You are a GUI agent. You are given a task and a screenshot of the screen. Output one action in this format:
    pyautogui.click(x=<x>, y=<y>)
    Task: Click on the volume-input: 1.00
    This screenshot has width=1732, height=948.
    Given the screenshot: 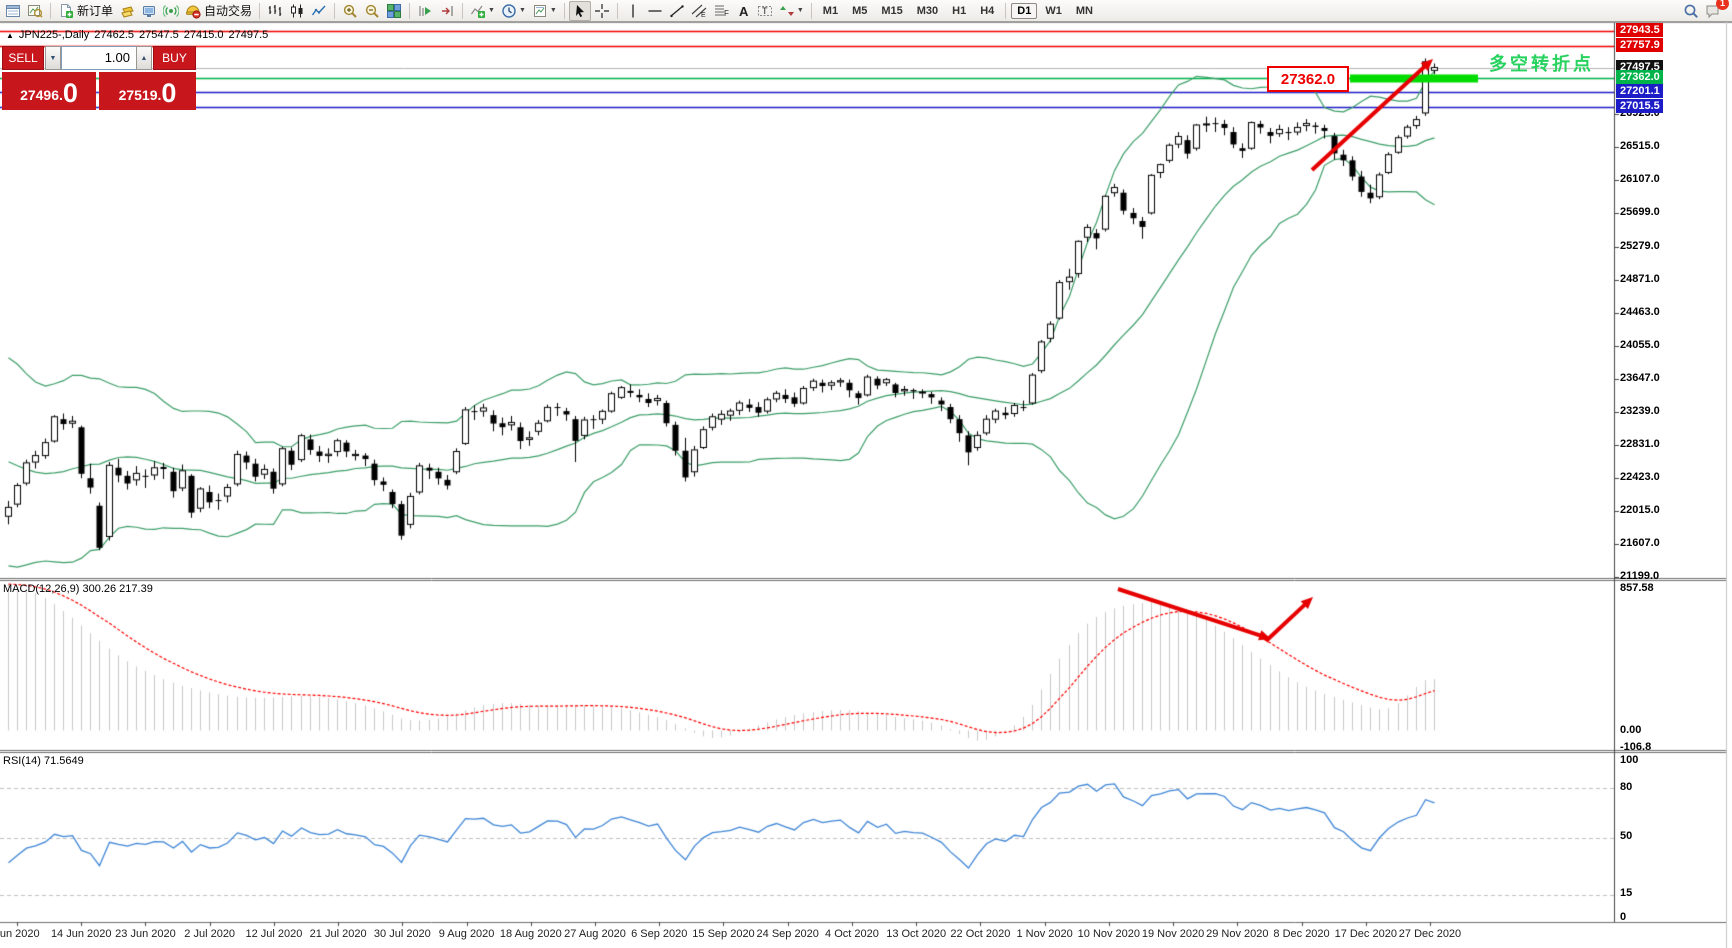 What is the action you would take?
    pyautogui.click(x=99, y=58)
    